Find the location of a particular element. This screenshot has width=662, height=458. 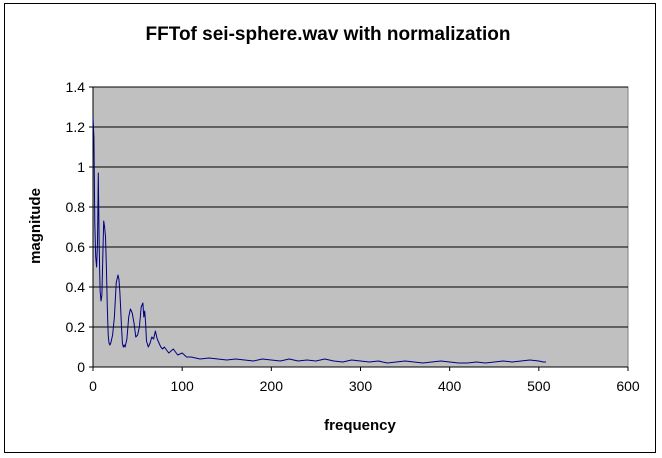

chart-title: FFTof sei-sphere.wav with normalization is located at coordinates (328, 34).